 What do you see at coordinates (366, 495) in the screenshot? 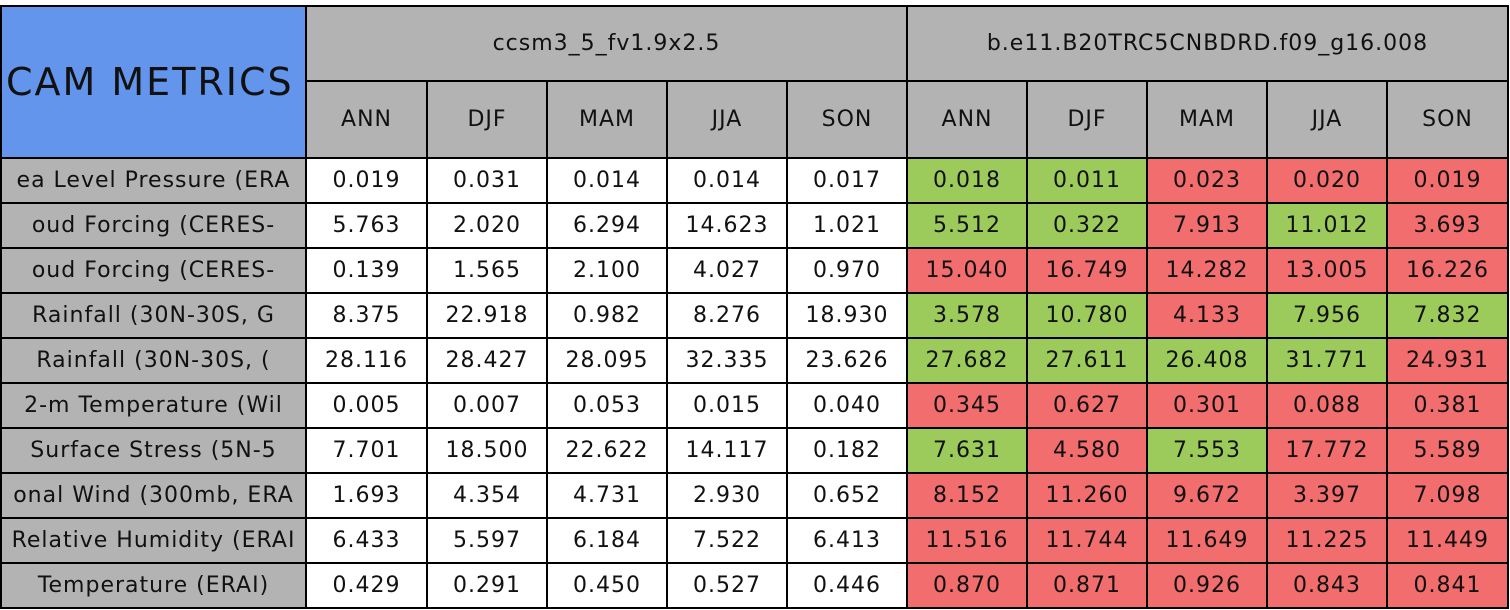
I see `metric-value: 1.693` at bounding box center [366, 495].